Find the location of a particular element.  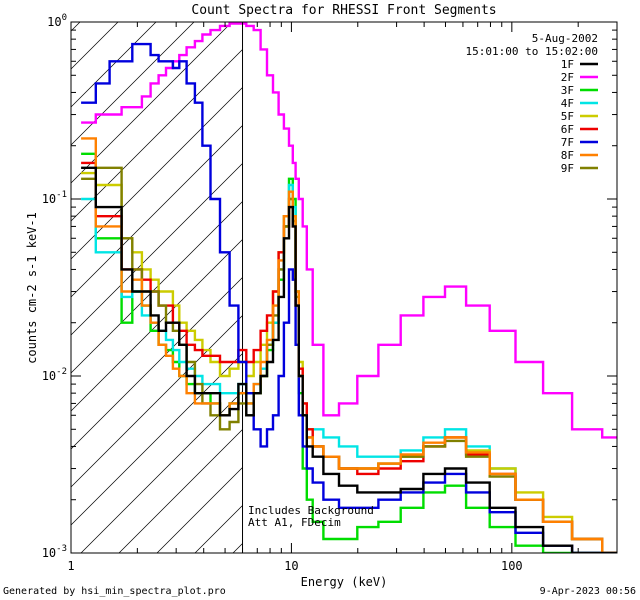

legend-label-9F: 9F is located at coordinates (567, 168).